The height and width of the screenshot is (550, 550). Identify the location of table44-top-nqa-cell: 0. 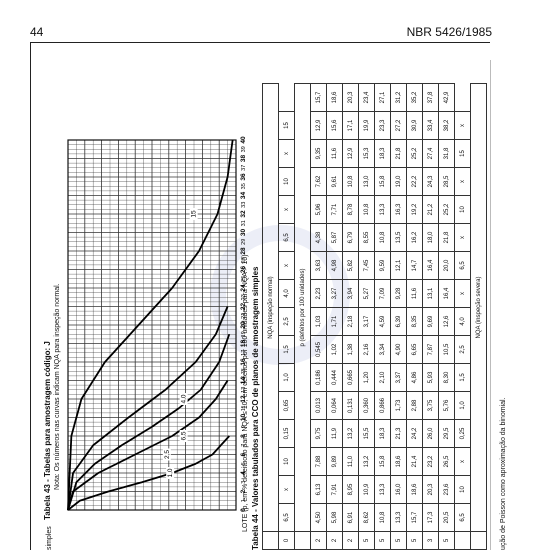
(286, 540).